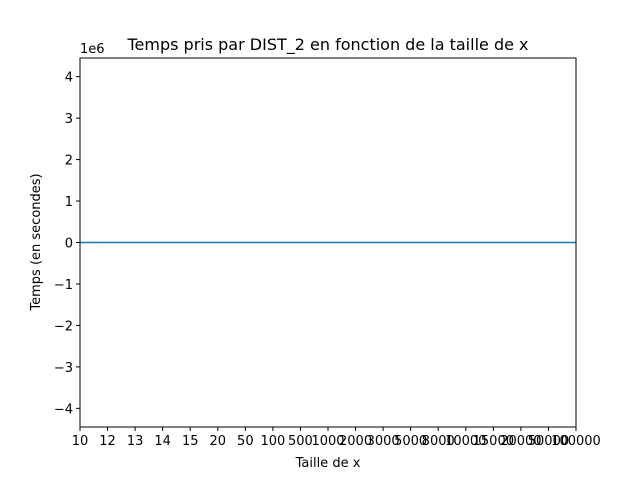 This screenshot has height=480, width=640. Describe the element at coordinates (218, 441) in the screenshot. I see `x-tick-label: 20` at that location.